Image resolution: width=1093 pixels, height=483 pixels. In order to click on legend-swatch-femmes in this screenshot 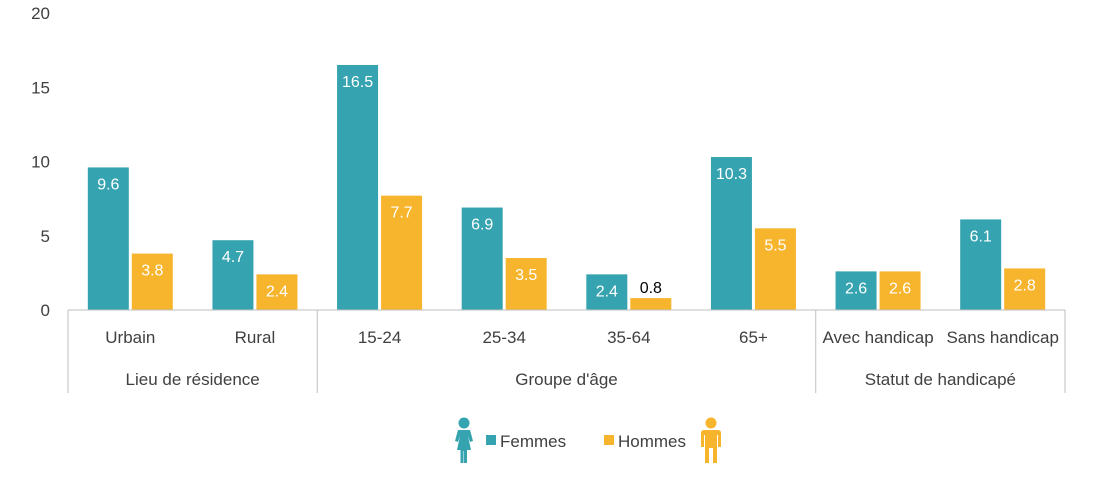, I will do `click(491, 440)`.